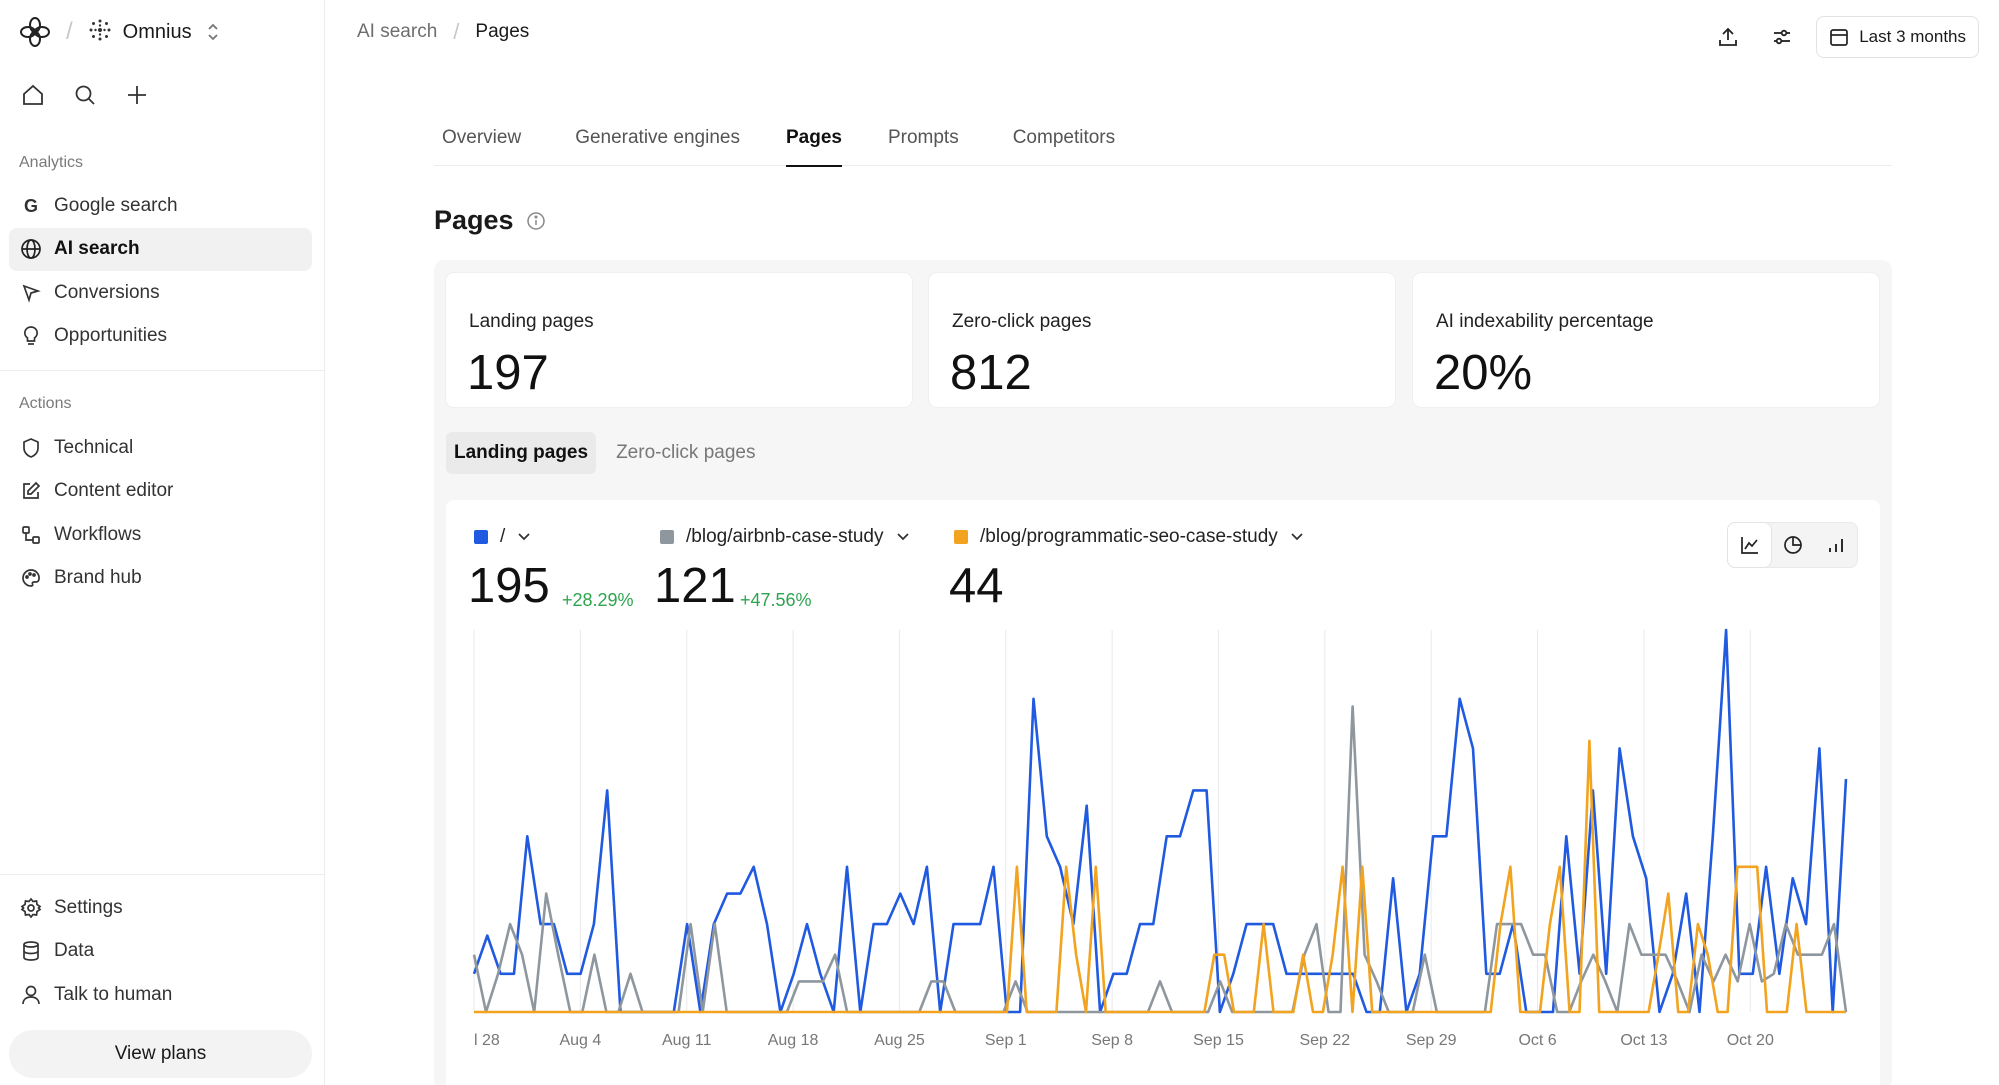 This screenshot has height=1085, width=1999. Describe the element at coordinates (1162, 340) in the screenshot. I see `stat-card-zero-click-pages: Zero-click pages 812` at that location.